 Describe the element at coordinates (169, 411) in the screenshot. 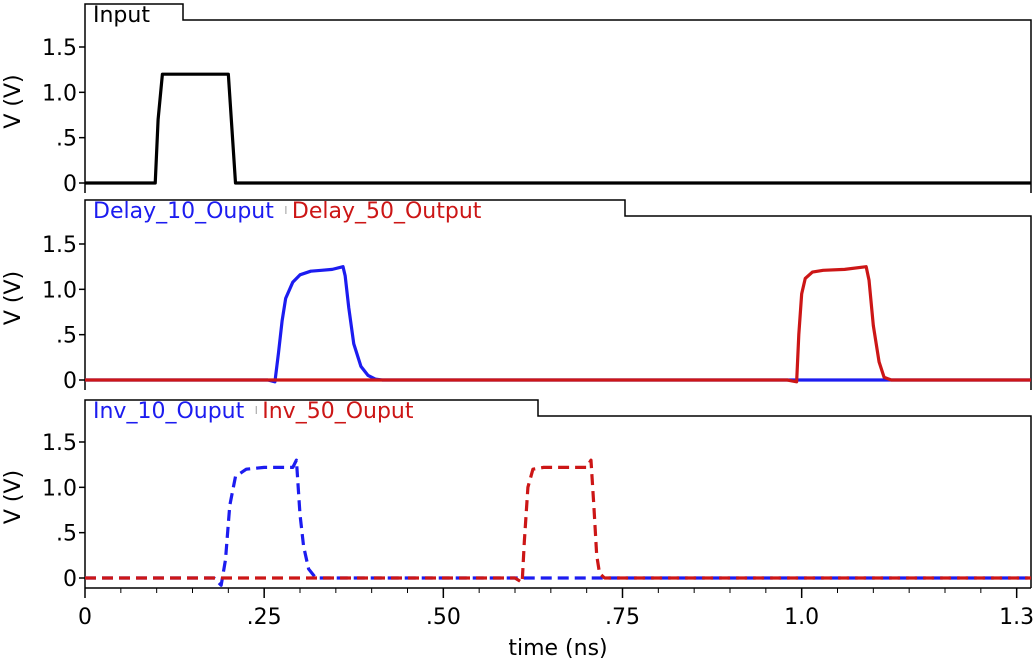

I see `legend-entry: Inv_10_Ouput` at that location.